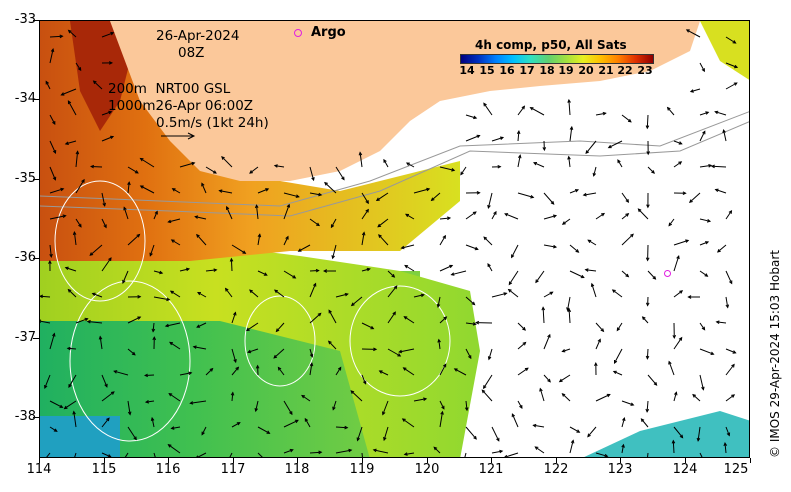  I want to click on depth-200-label: 200m NRT00 GSL, so click(169, 89).